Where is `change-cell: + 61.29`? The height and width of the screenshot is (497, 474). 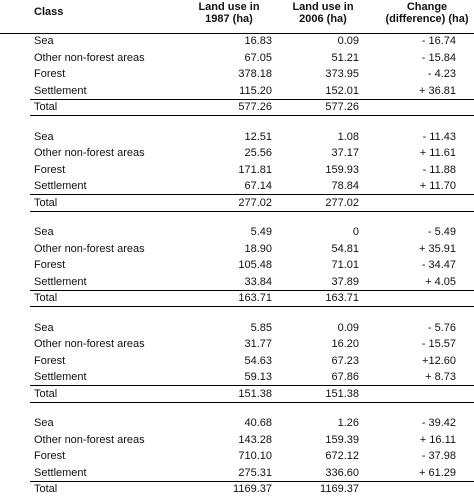
change-cell: + 61.29 is located at coordinates (437, 472).